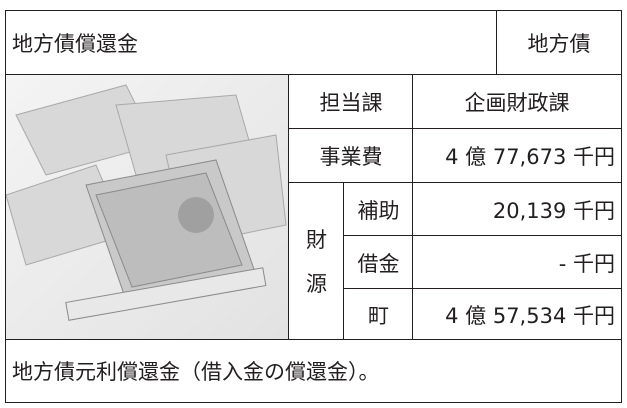 This screenshot has width=627, height=408. I want to click on funding-label: 財源, so click(316, 261).